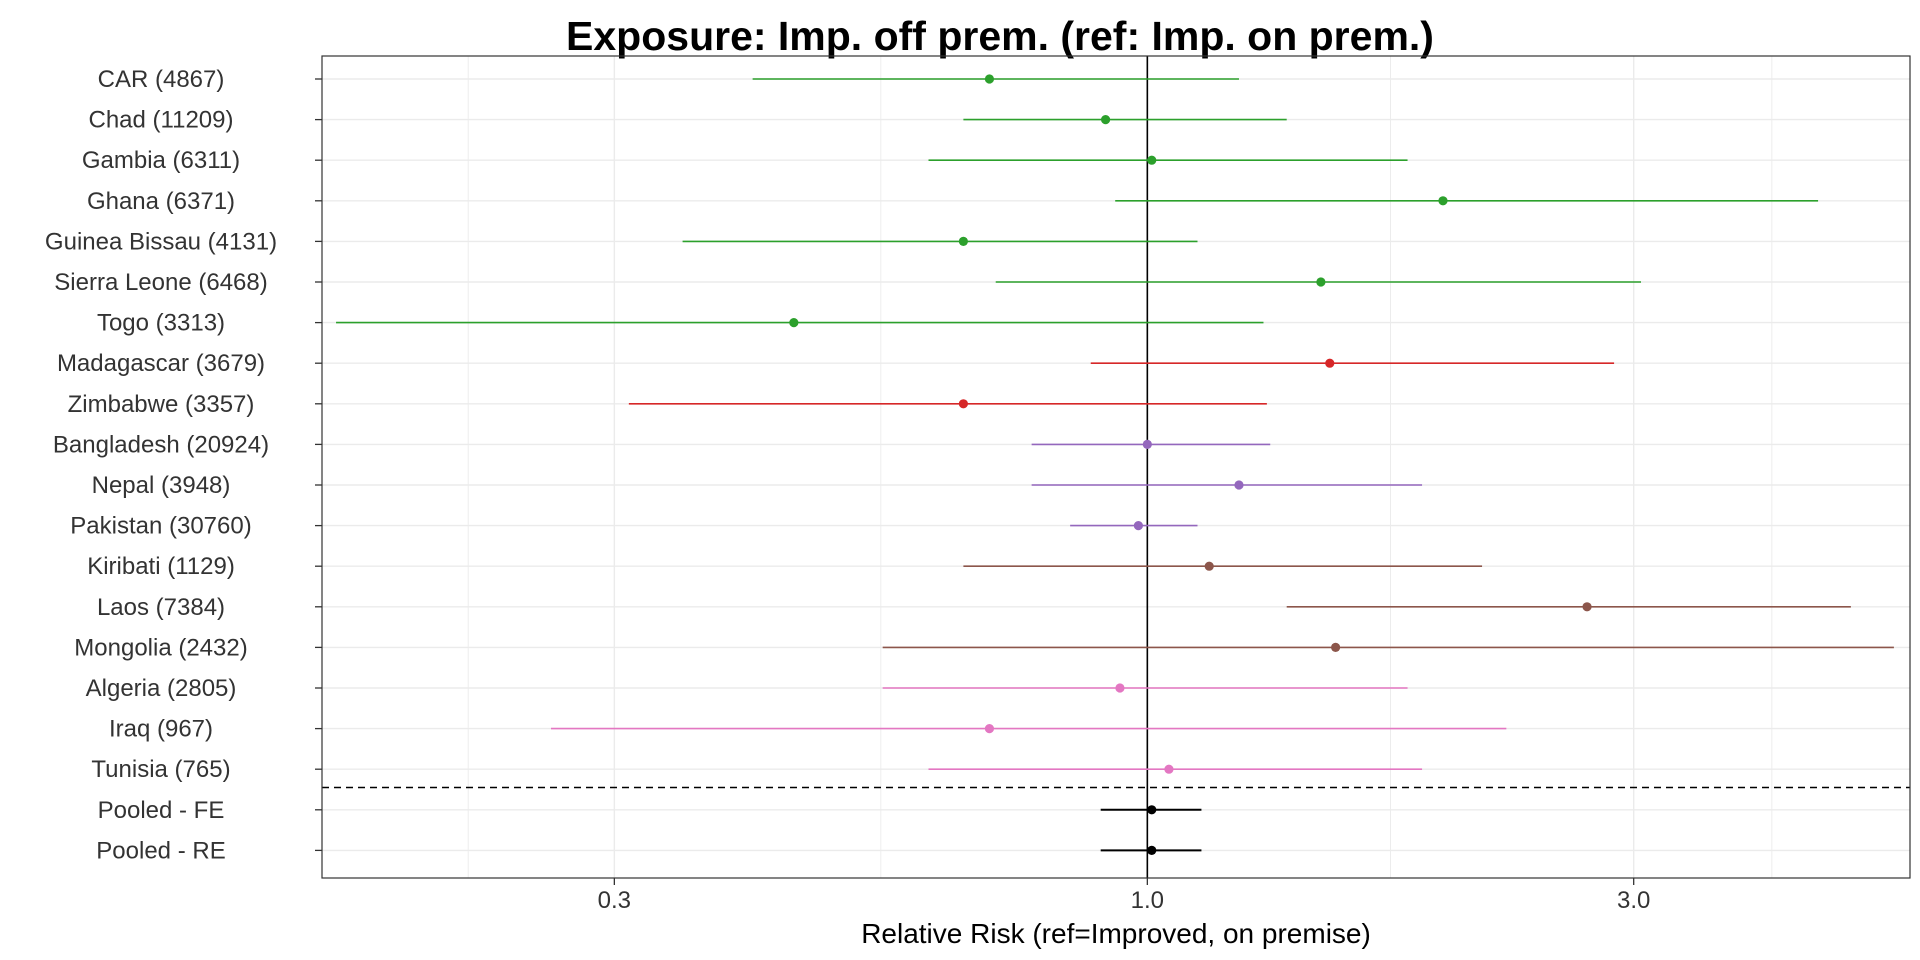 This screenshot has width=1920, height=960. What do you see at coordinates (161, 160) in the screenshot?
I see `y-tick-label: Gambia (6311)` at bounding box center [161, 160].